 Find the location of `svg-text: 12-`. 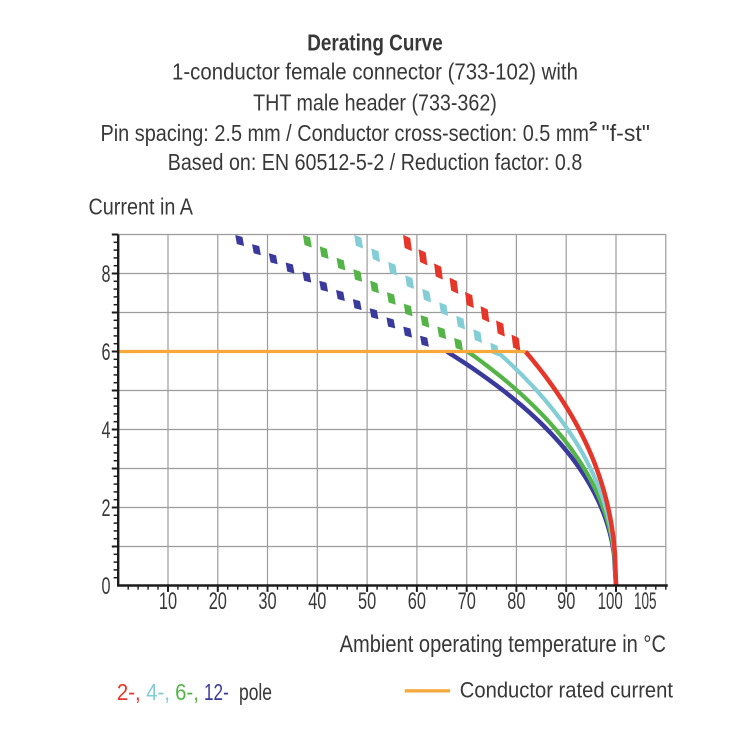

svg-text: 12- is located at coordinates (216, 692).